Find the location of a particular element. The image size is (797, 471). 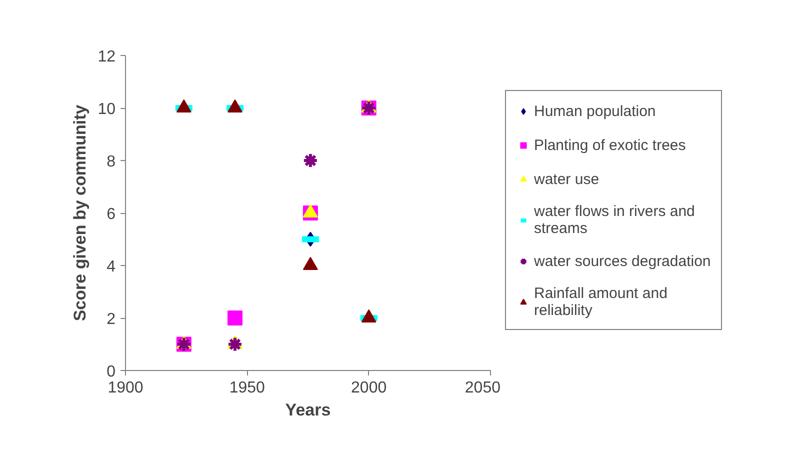

y-tick-label: 12 is located at coordinates (107, 57).